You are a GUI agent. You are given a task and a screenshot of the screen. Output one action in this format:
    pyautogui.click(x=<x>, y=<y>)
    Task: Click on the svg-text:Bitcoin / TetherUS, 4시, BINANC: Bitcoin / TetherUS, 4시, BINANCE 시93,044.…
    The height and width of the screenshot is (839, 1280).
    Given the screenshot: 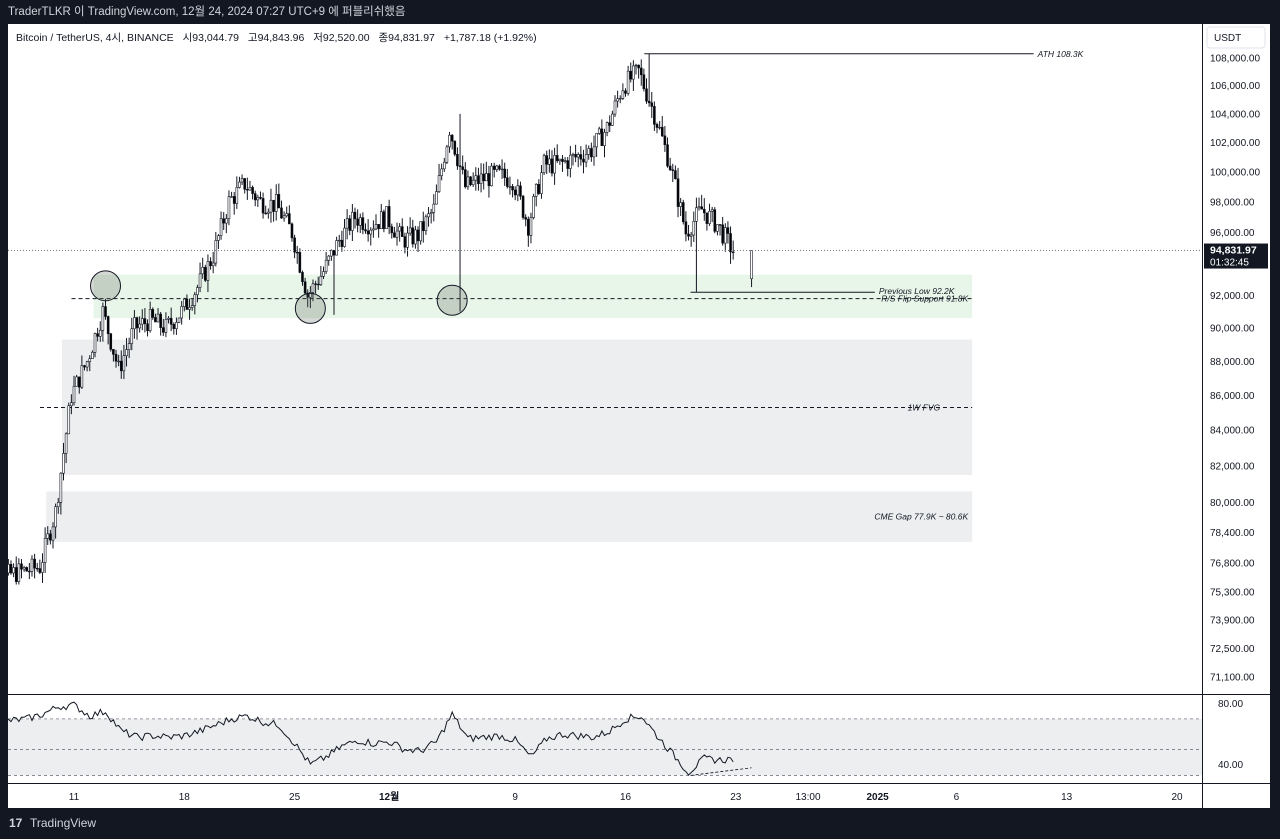 What is the action you would take?
    pyautogui.click(x=276, y=38)
    